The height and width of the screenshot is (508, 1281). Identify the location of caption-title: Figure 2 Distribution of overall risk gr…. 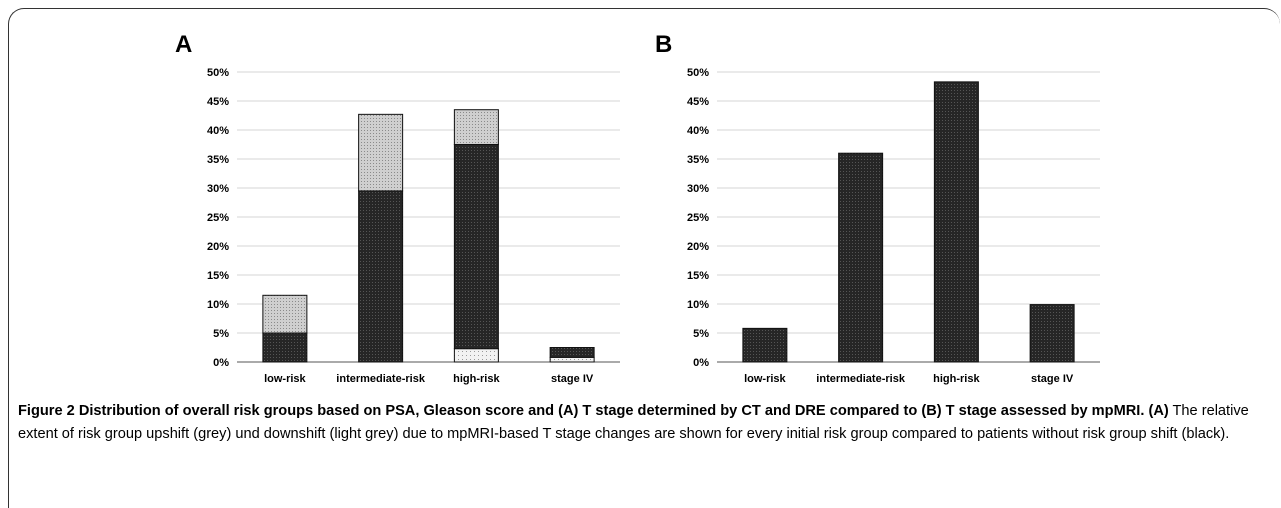
(581, 411).